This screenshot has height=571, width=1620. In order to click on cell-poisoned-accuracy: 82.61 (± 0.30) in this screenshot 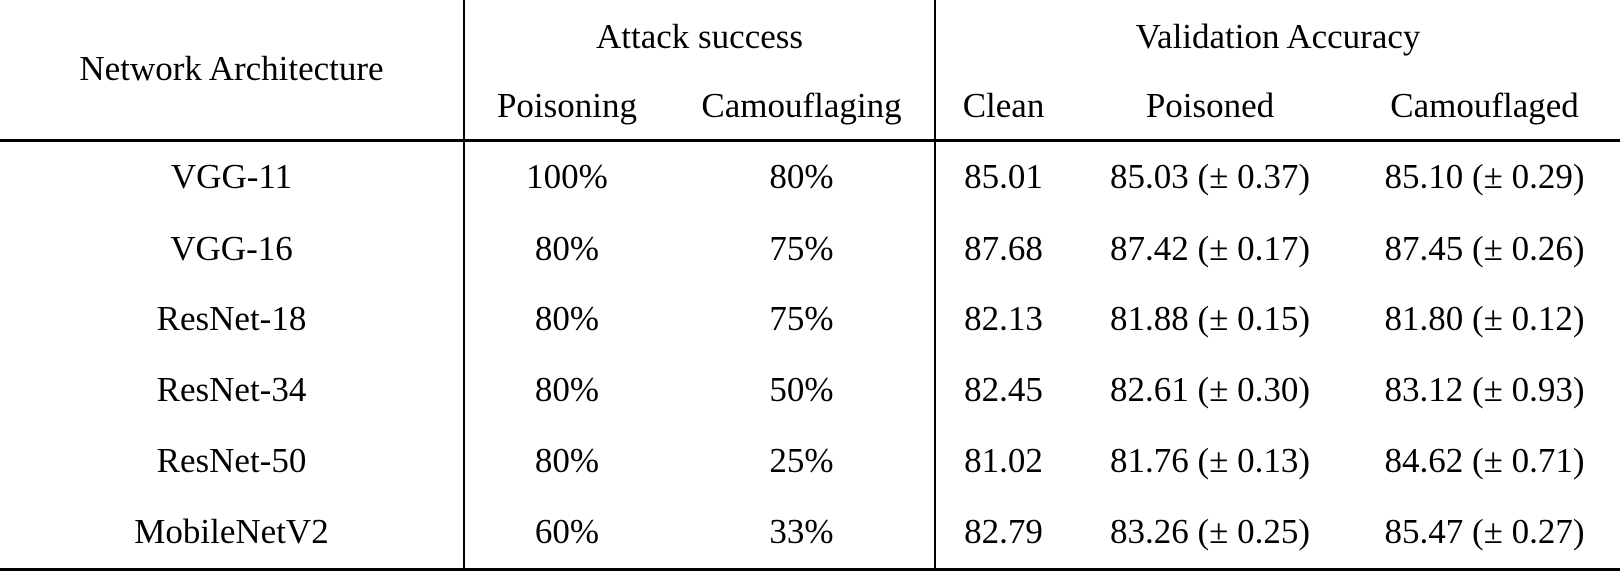, I will do `click(1210, 390)`.